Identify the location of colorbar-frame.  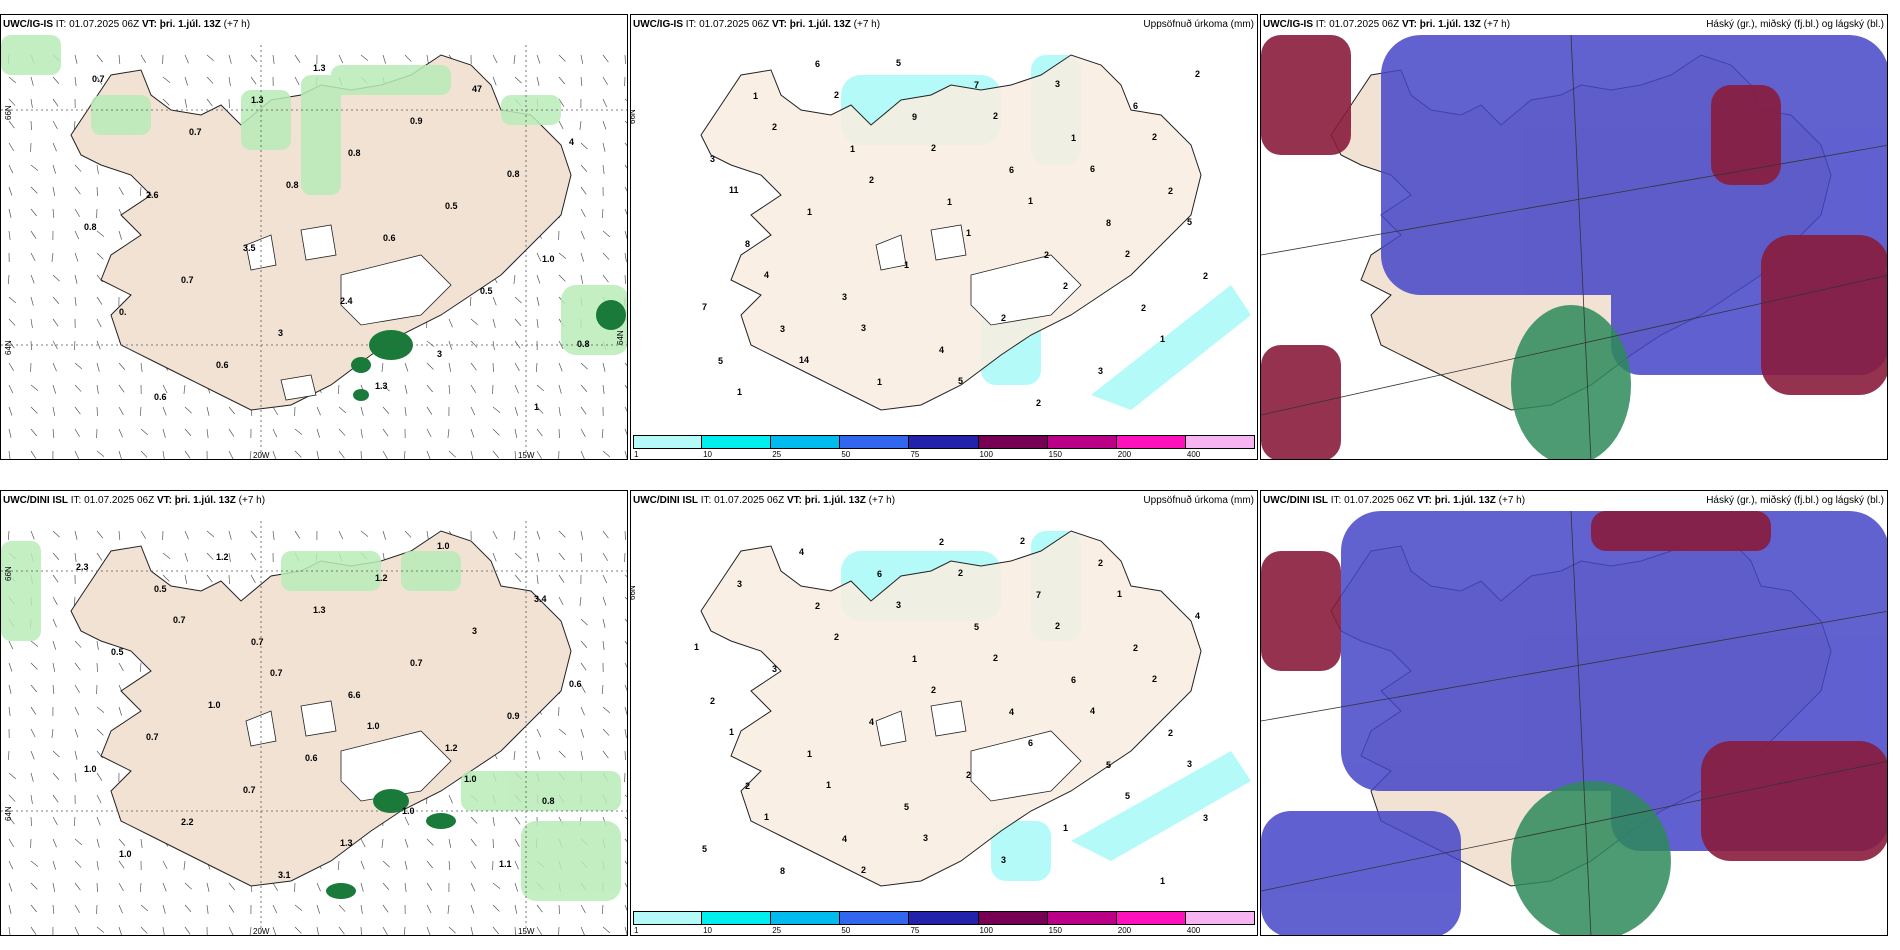
(944, 442).